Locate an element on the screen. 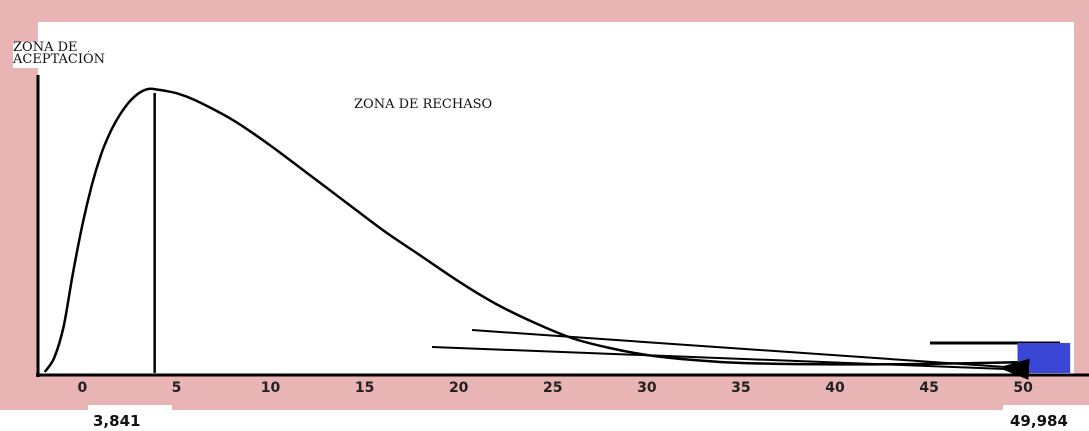 The height and width of the screenshot is (431, 1089). critical-label-bg-left is located at coordinates (130, 418).